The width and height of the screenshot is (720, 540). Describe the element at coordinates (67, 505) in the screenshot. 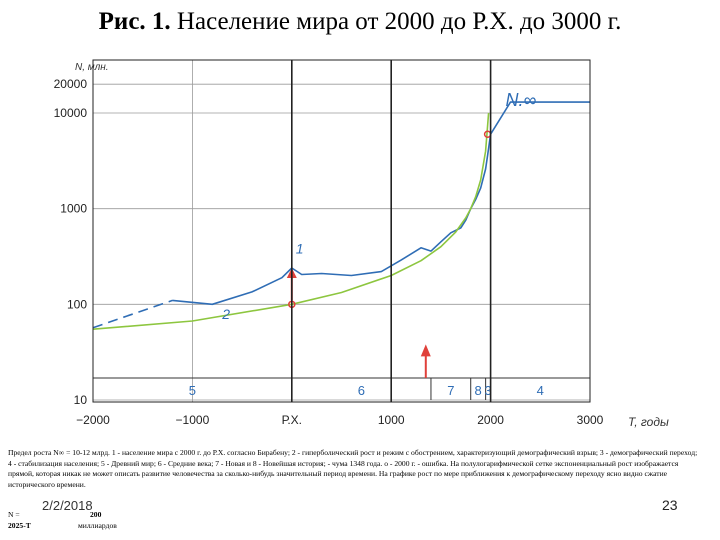

I see `slide-date: 2/2/2018` at that location.